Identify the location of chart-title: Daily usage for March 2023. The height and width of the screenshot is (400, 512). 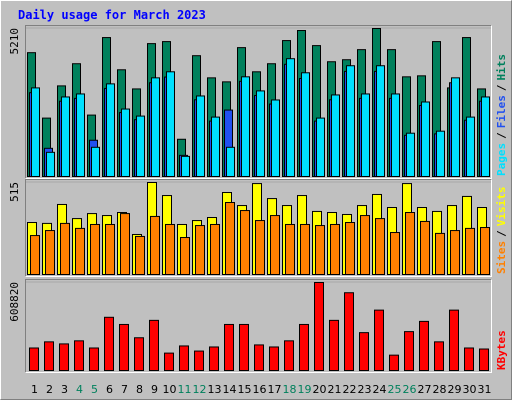
(112, 15).